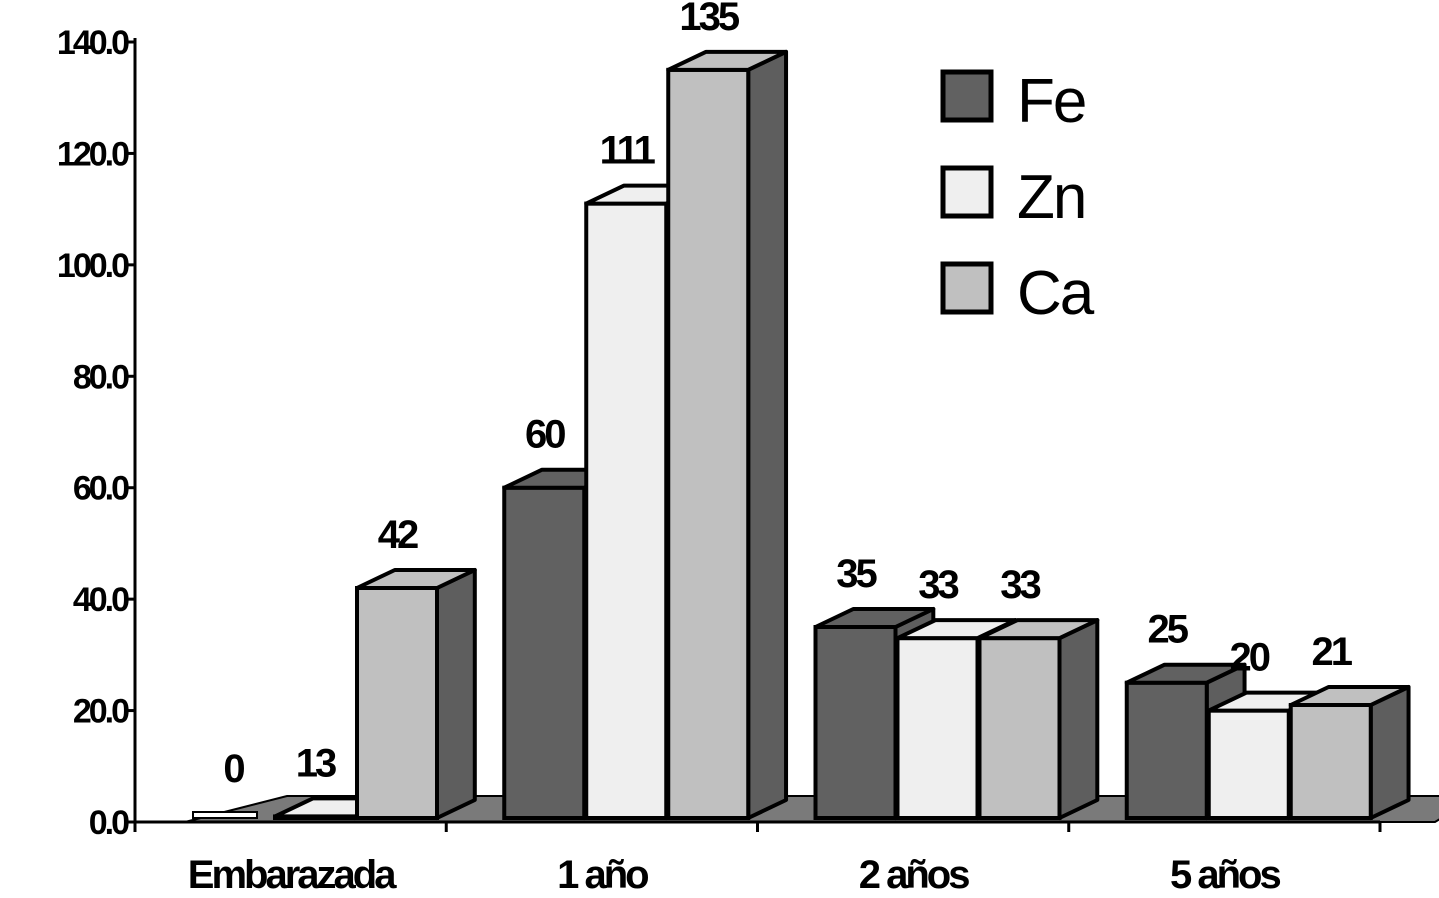 The image size is (1439, 898). Describe the element at coordinates (101, 600) in the screenshot. I see `y-tick-label: 40.0` at that location.